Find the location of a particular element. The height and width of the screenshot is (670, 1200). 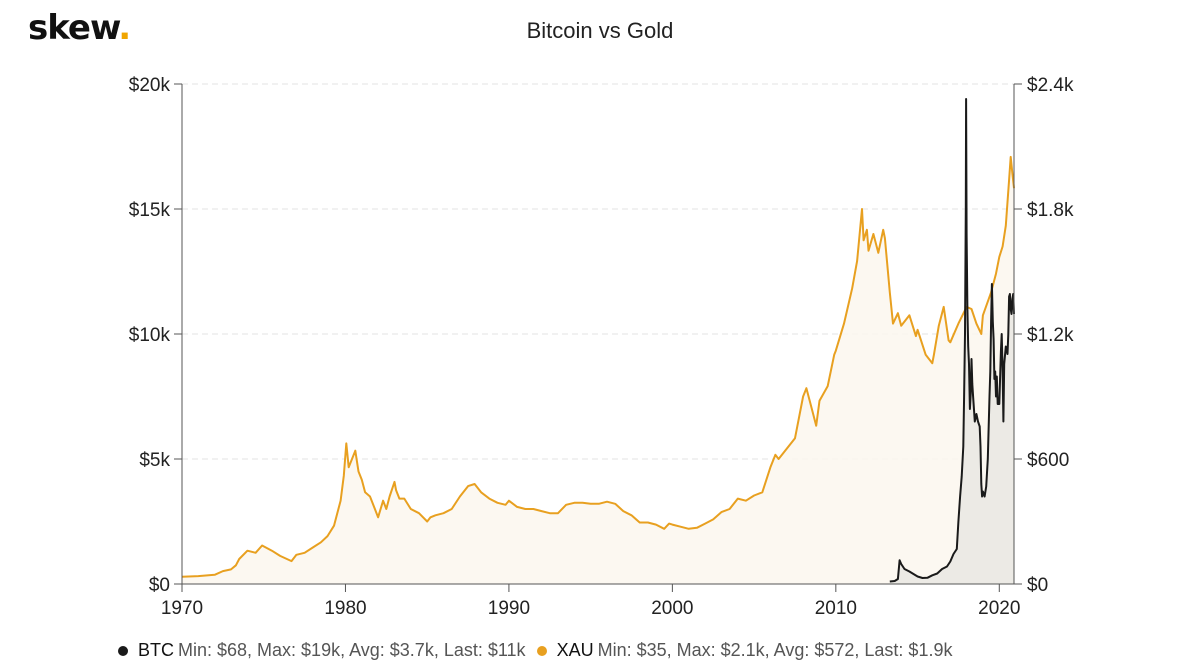

series-area-btc is located at coordinates (951, 341).